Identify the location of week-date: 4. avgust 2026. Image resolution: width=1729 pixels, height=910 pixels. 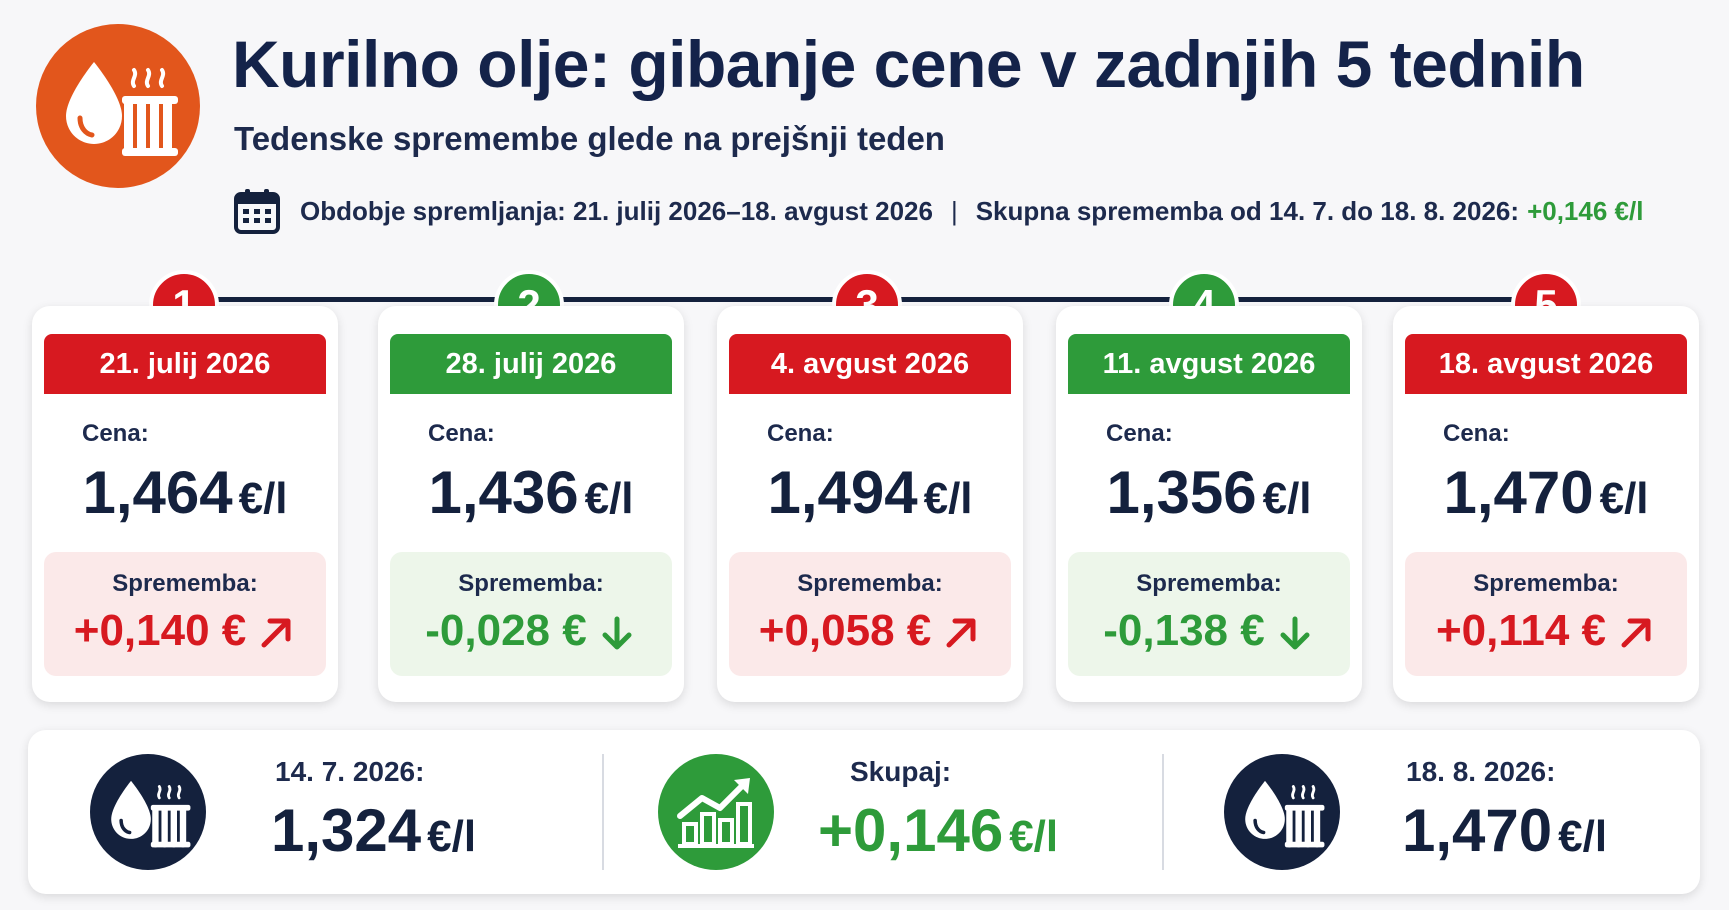
(870, 364).